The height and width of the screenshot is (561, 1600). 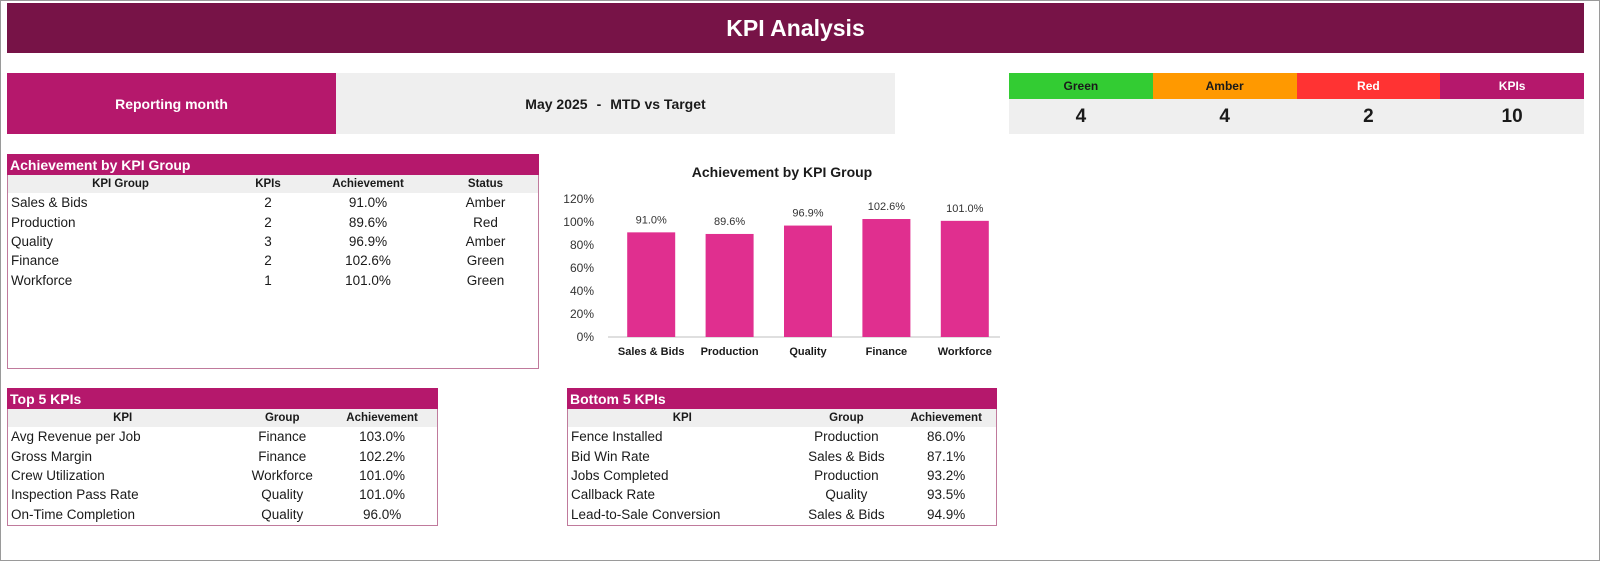 What do you see at coordinates (887, 352) in the screenshot?
I see `x-tick-label: Finance` at bounding box center [887, 352].